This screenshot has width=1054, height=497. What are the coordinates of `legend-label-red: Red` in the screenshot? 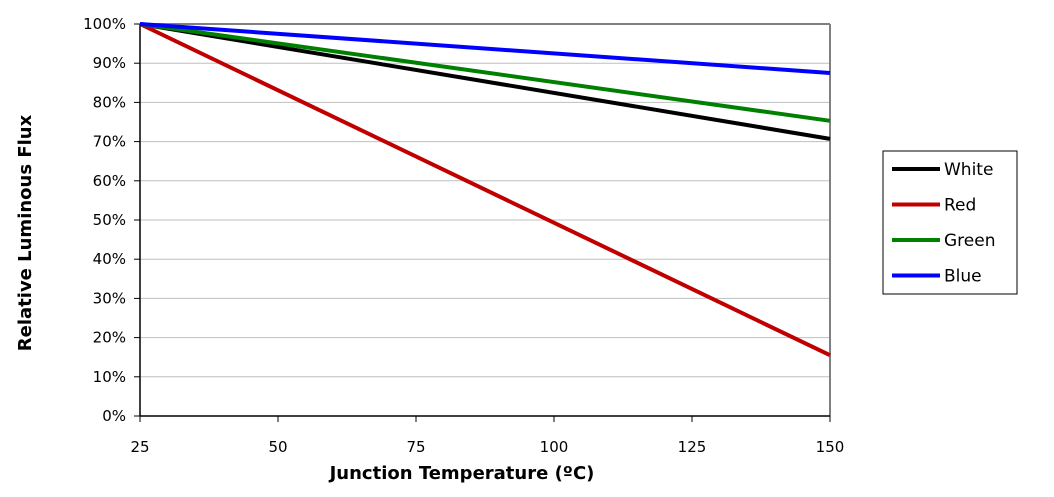 It's located at (960, 206).